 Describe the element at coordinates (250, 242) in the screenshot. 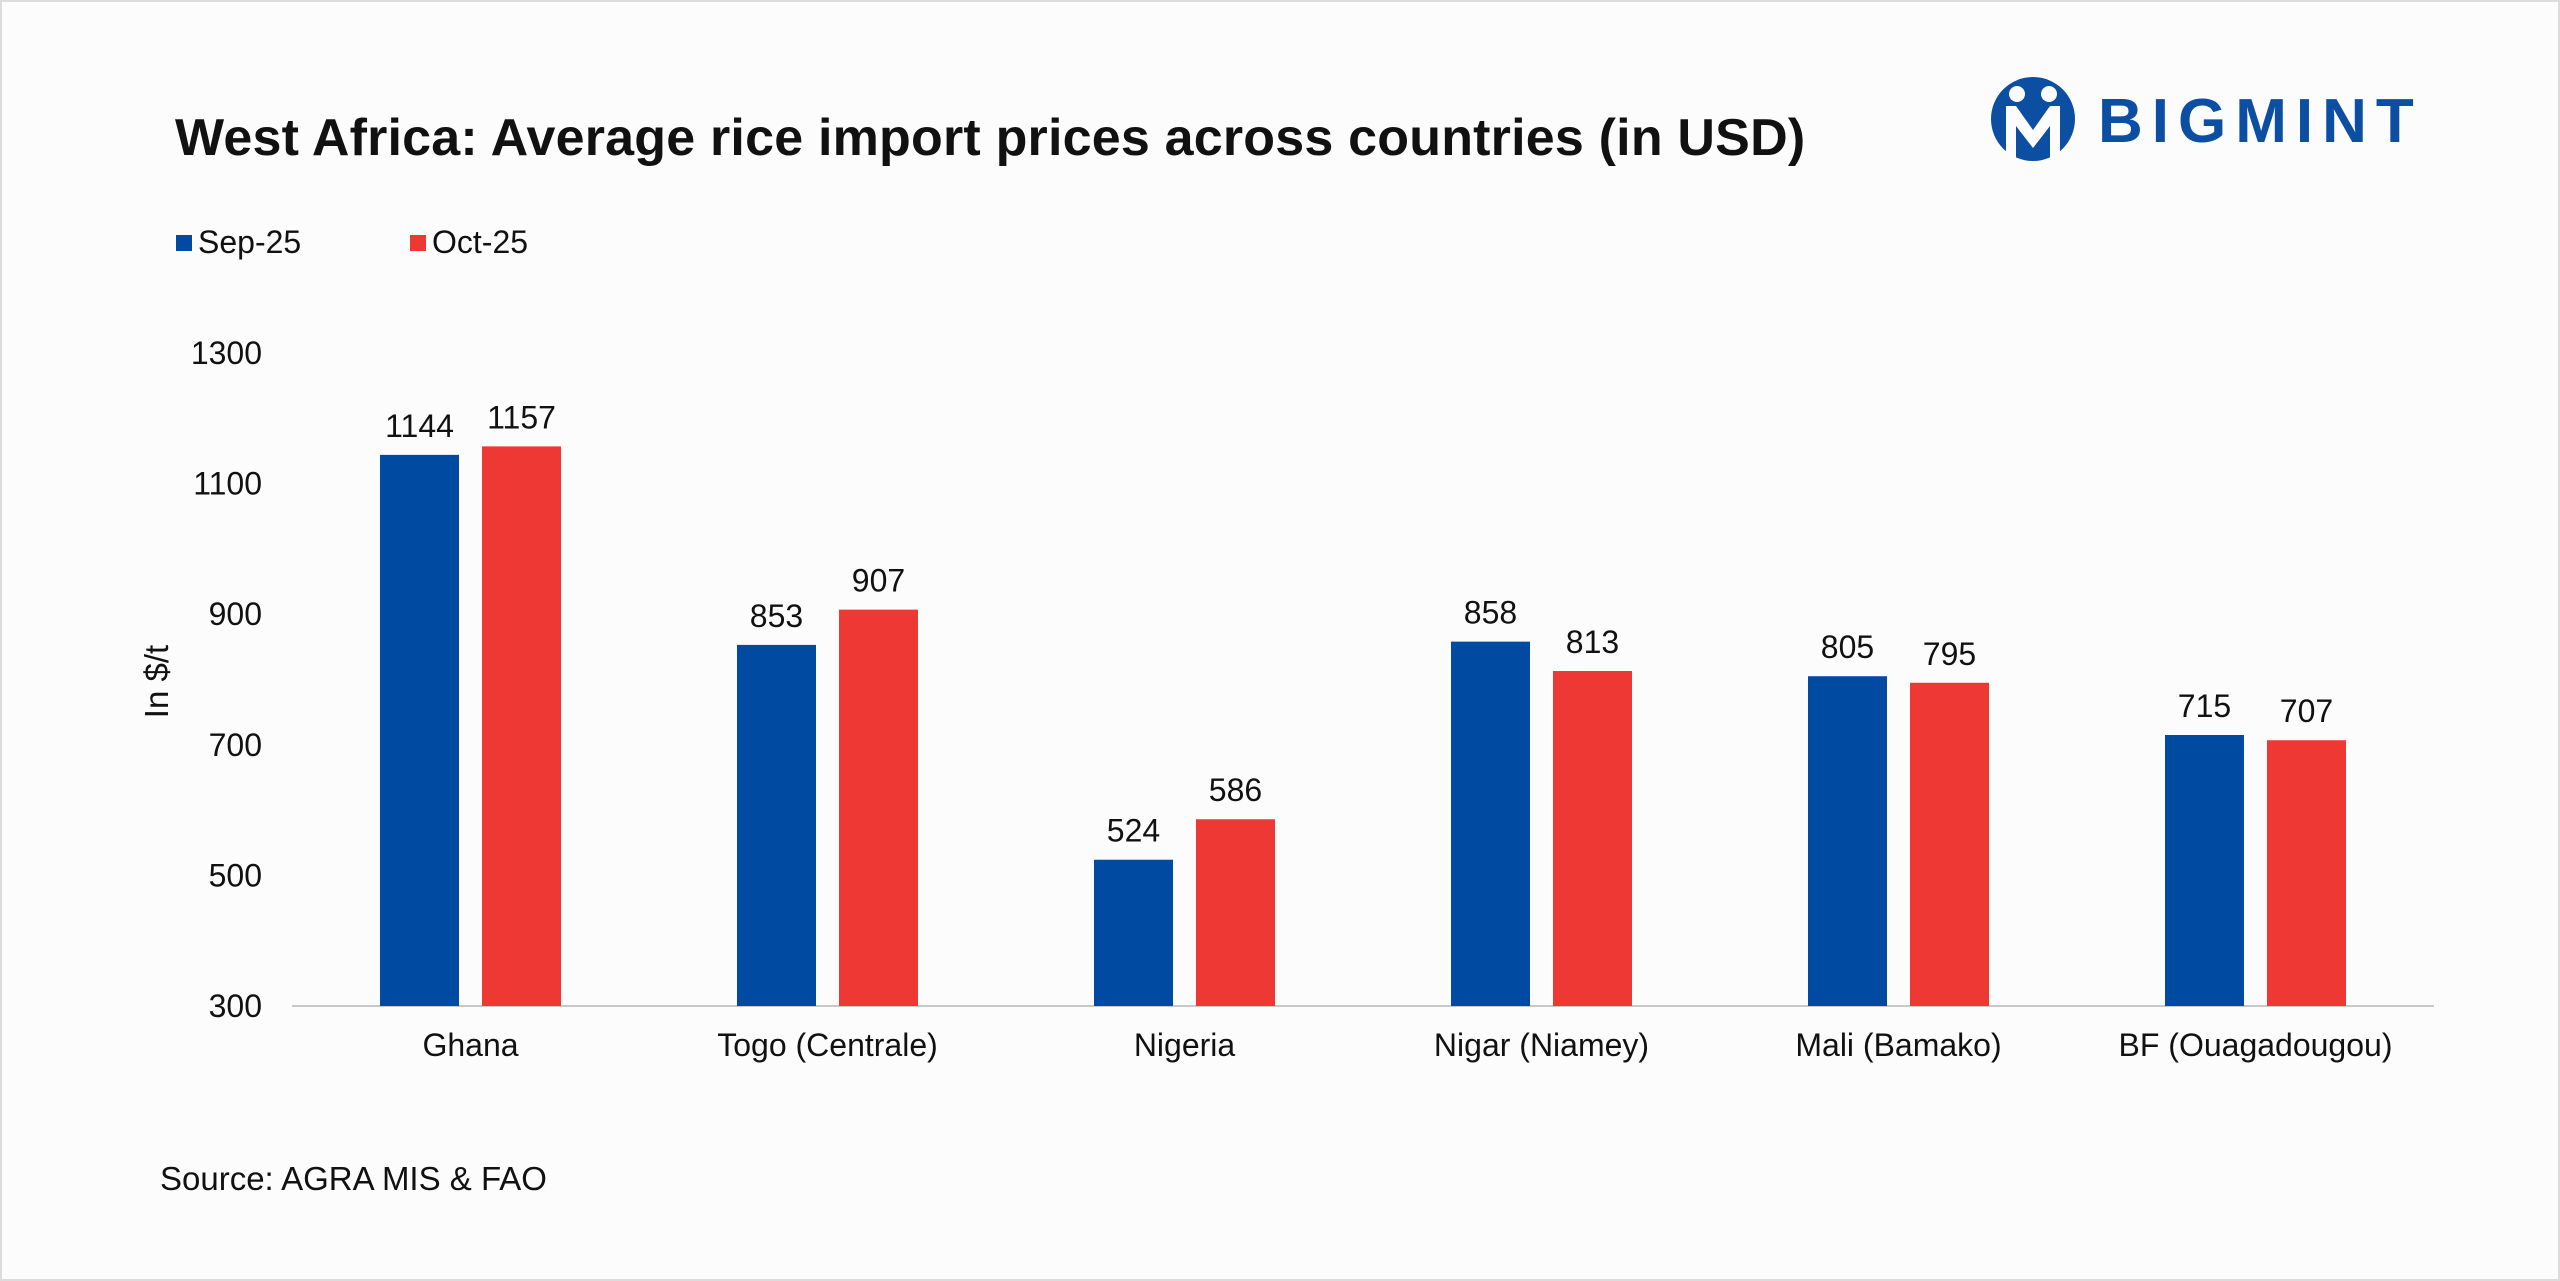

I see `legend-label-sep-25: Sep-25` at that location.